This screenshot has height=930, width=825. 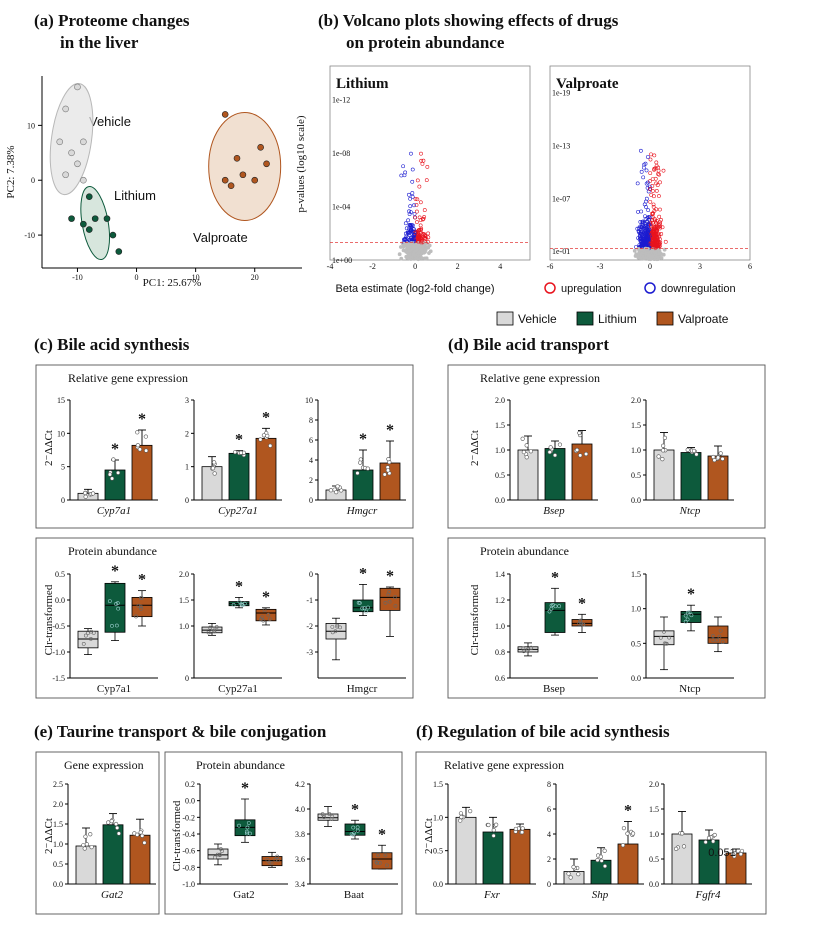 I want to click on f-gene-shp-ytick-label: 8, so click(x=549, y=784).